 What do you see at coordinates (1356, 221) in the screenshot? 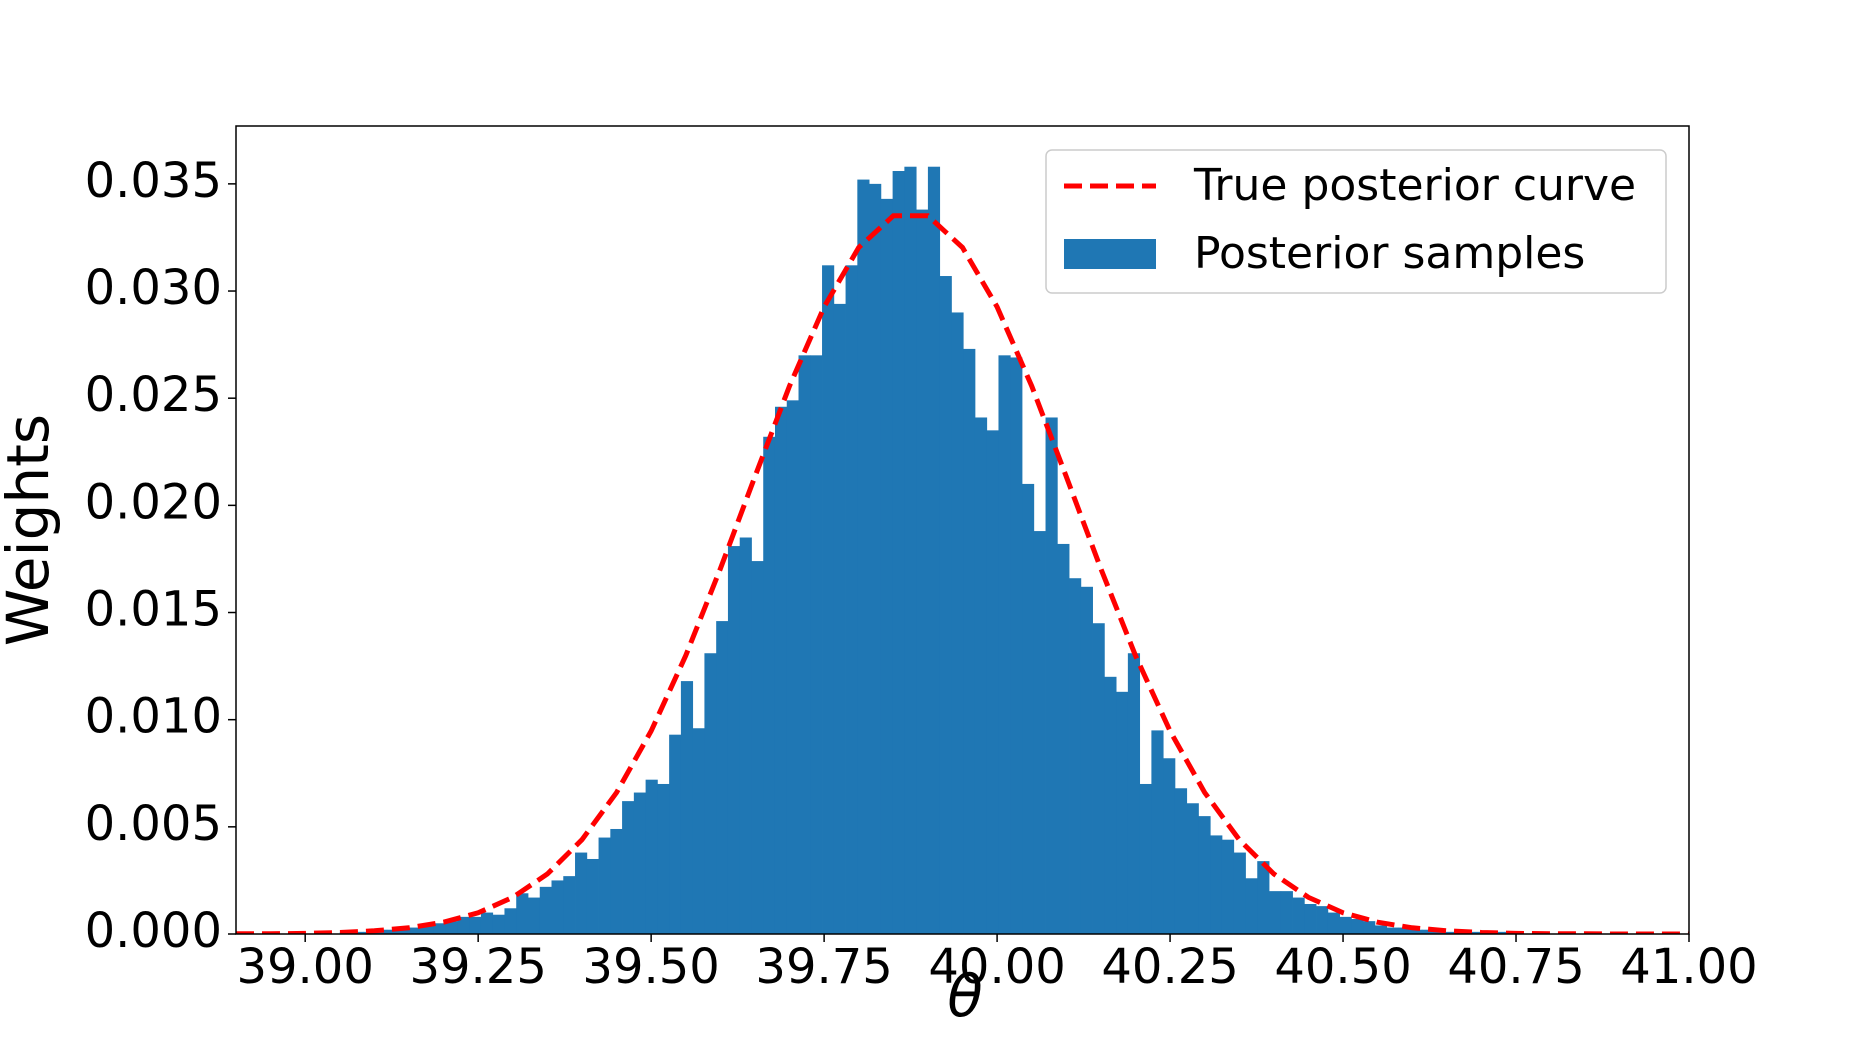
I see `legend-box` at bounding box center [1356, 221].